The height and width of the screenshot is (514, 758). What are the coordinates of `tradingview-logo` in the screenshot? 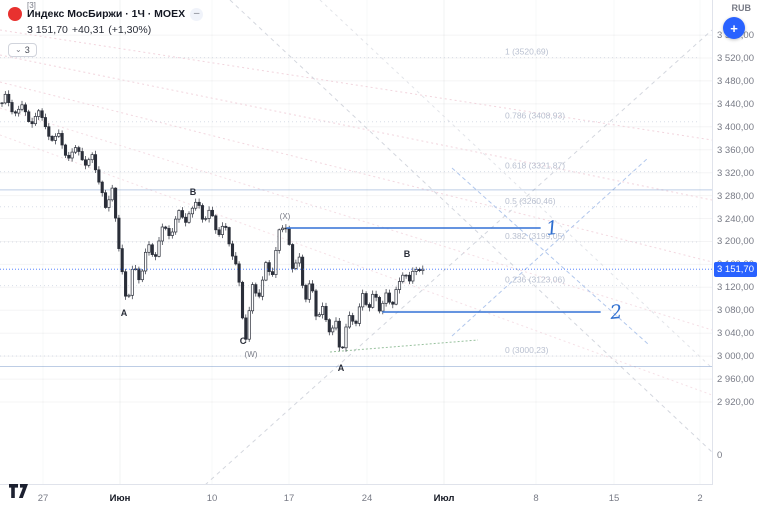 It's located at (20, 493).